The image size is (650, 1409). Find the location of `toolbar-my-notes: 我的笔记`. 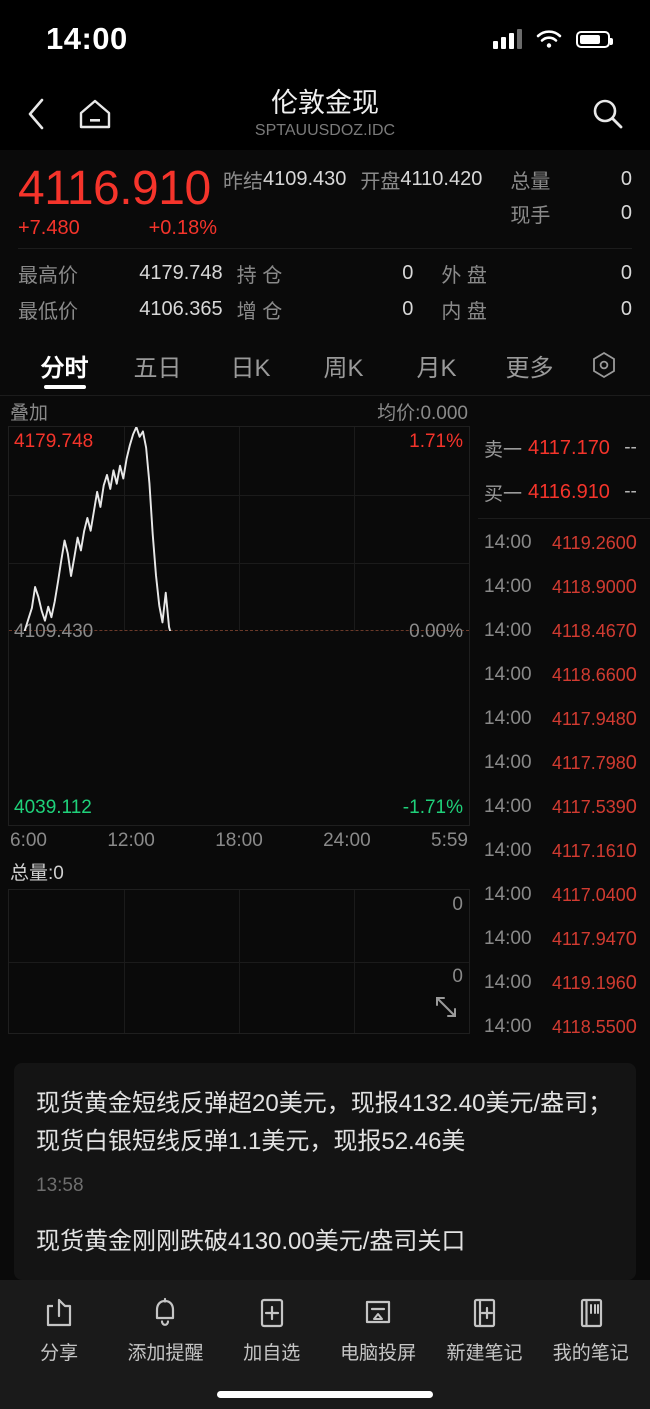

toolbar-my-notes: 我的笔记 is located at coordinates (591, 1330).